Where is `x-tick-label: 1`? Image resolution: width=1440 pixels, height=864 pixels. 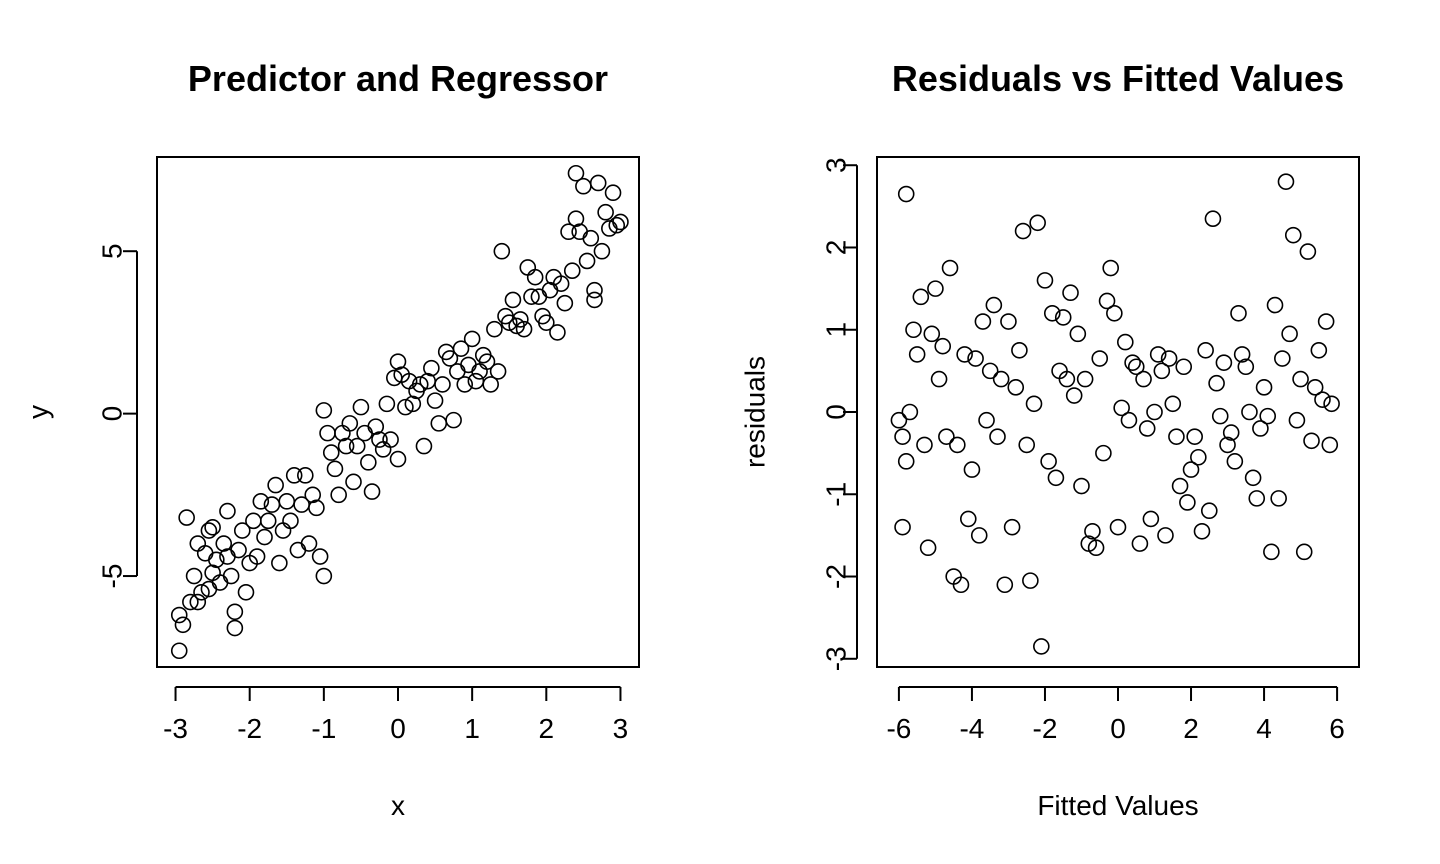
x-tick-label: 1 is located at coordinates (472, 728).